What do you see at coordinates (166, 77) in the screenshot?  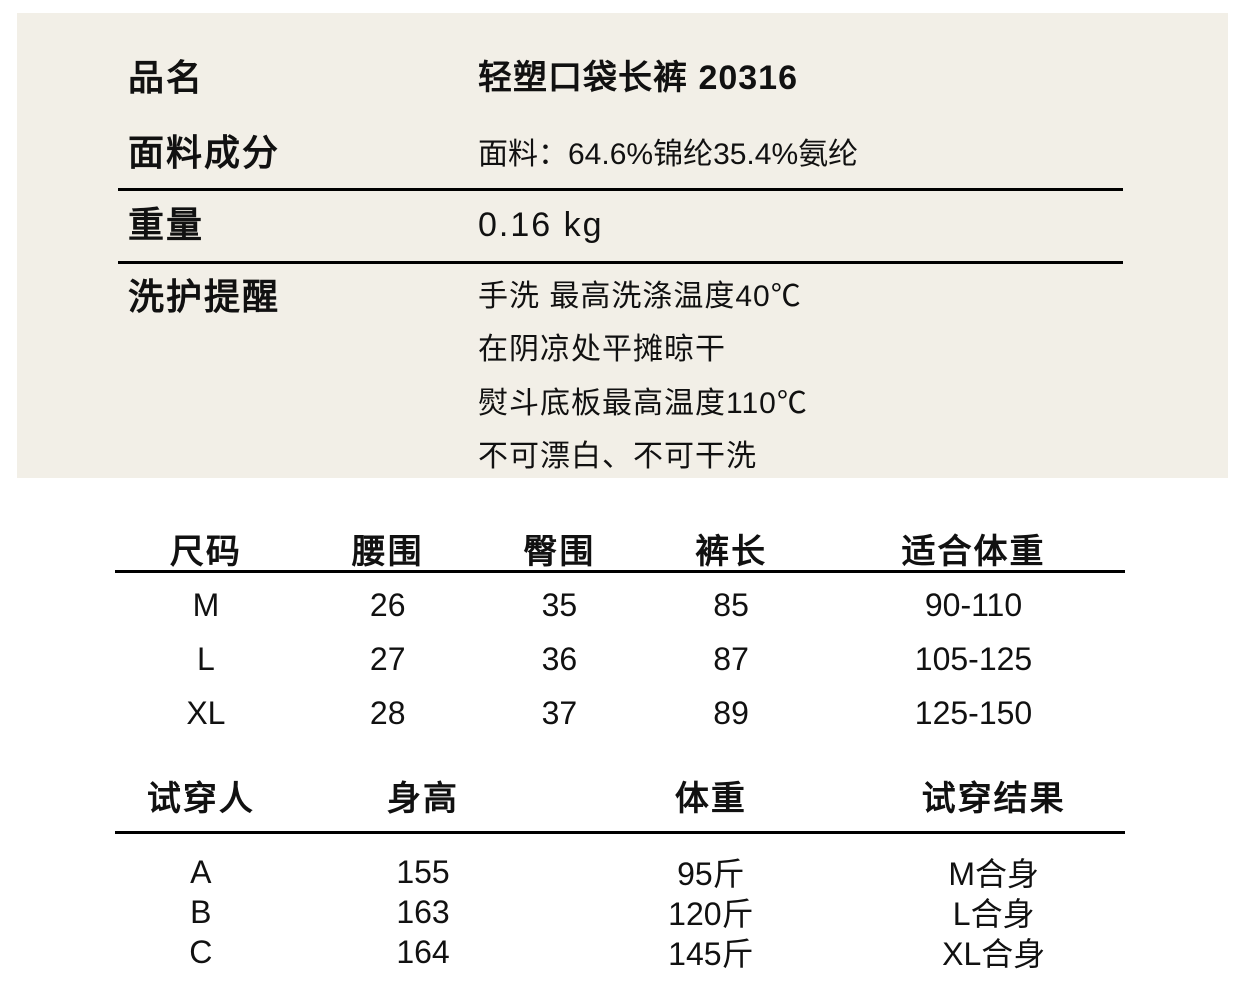 I see `product-name-label: 品名` at bounding box center [166, 77].